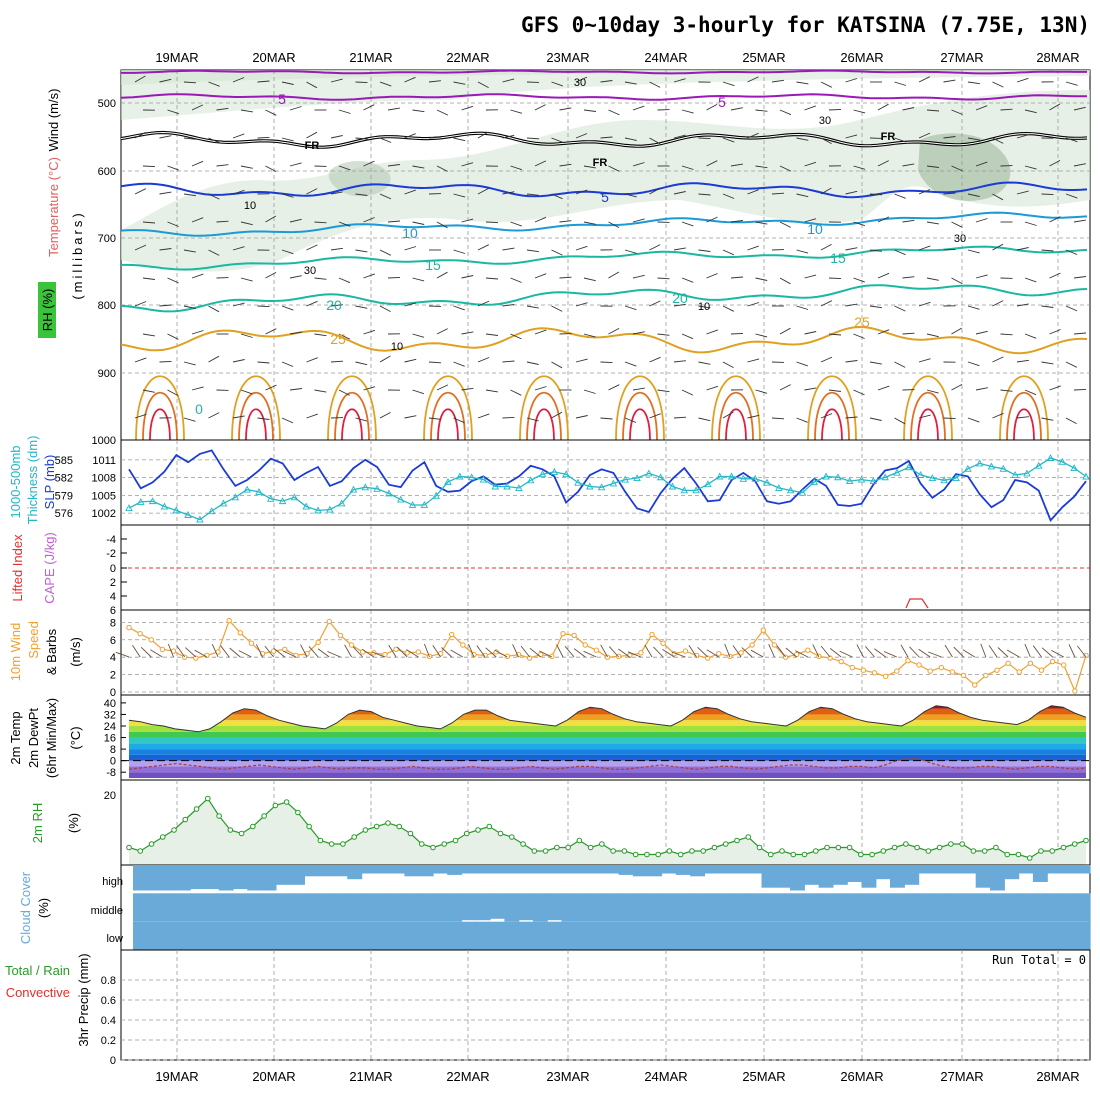  I want to click on pressure-tick-label: 700, so click(107, 239).